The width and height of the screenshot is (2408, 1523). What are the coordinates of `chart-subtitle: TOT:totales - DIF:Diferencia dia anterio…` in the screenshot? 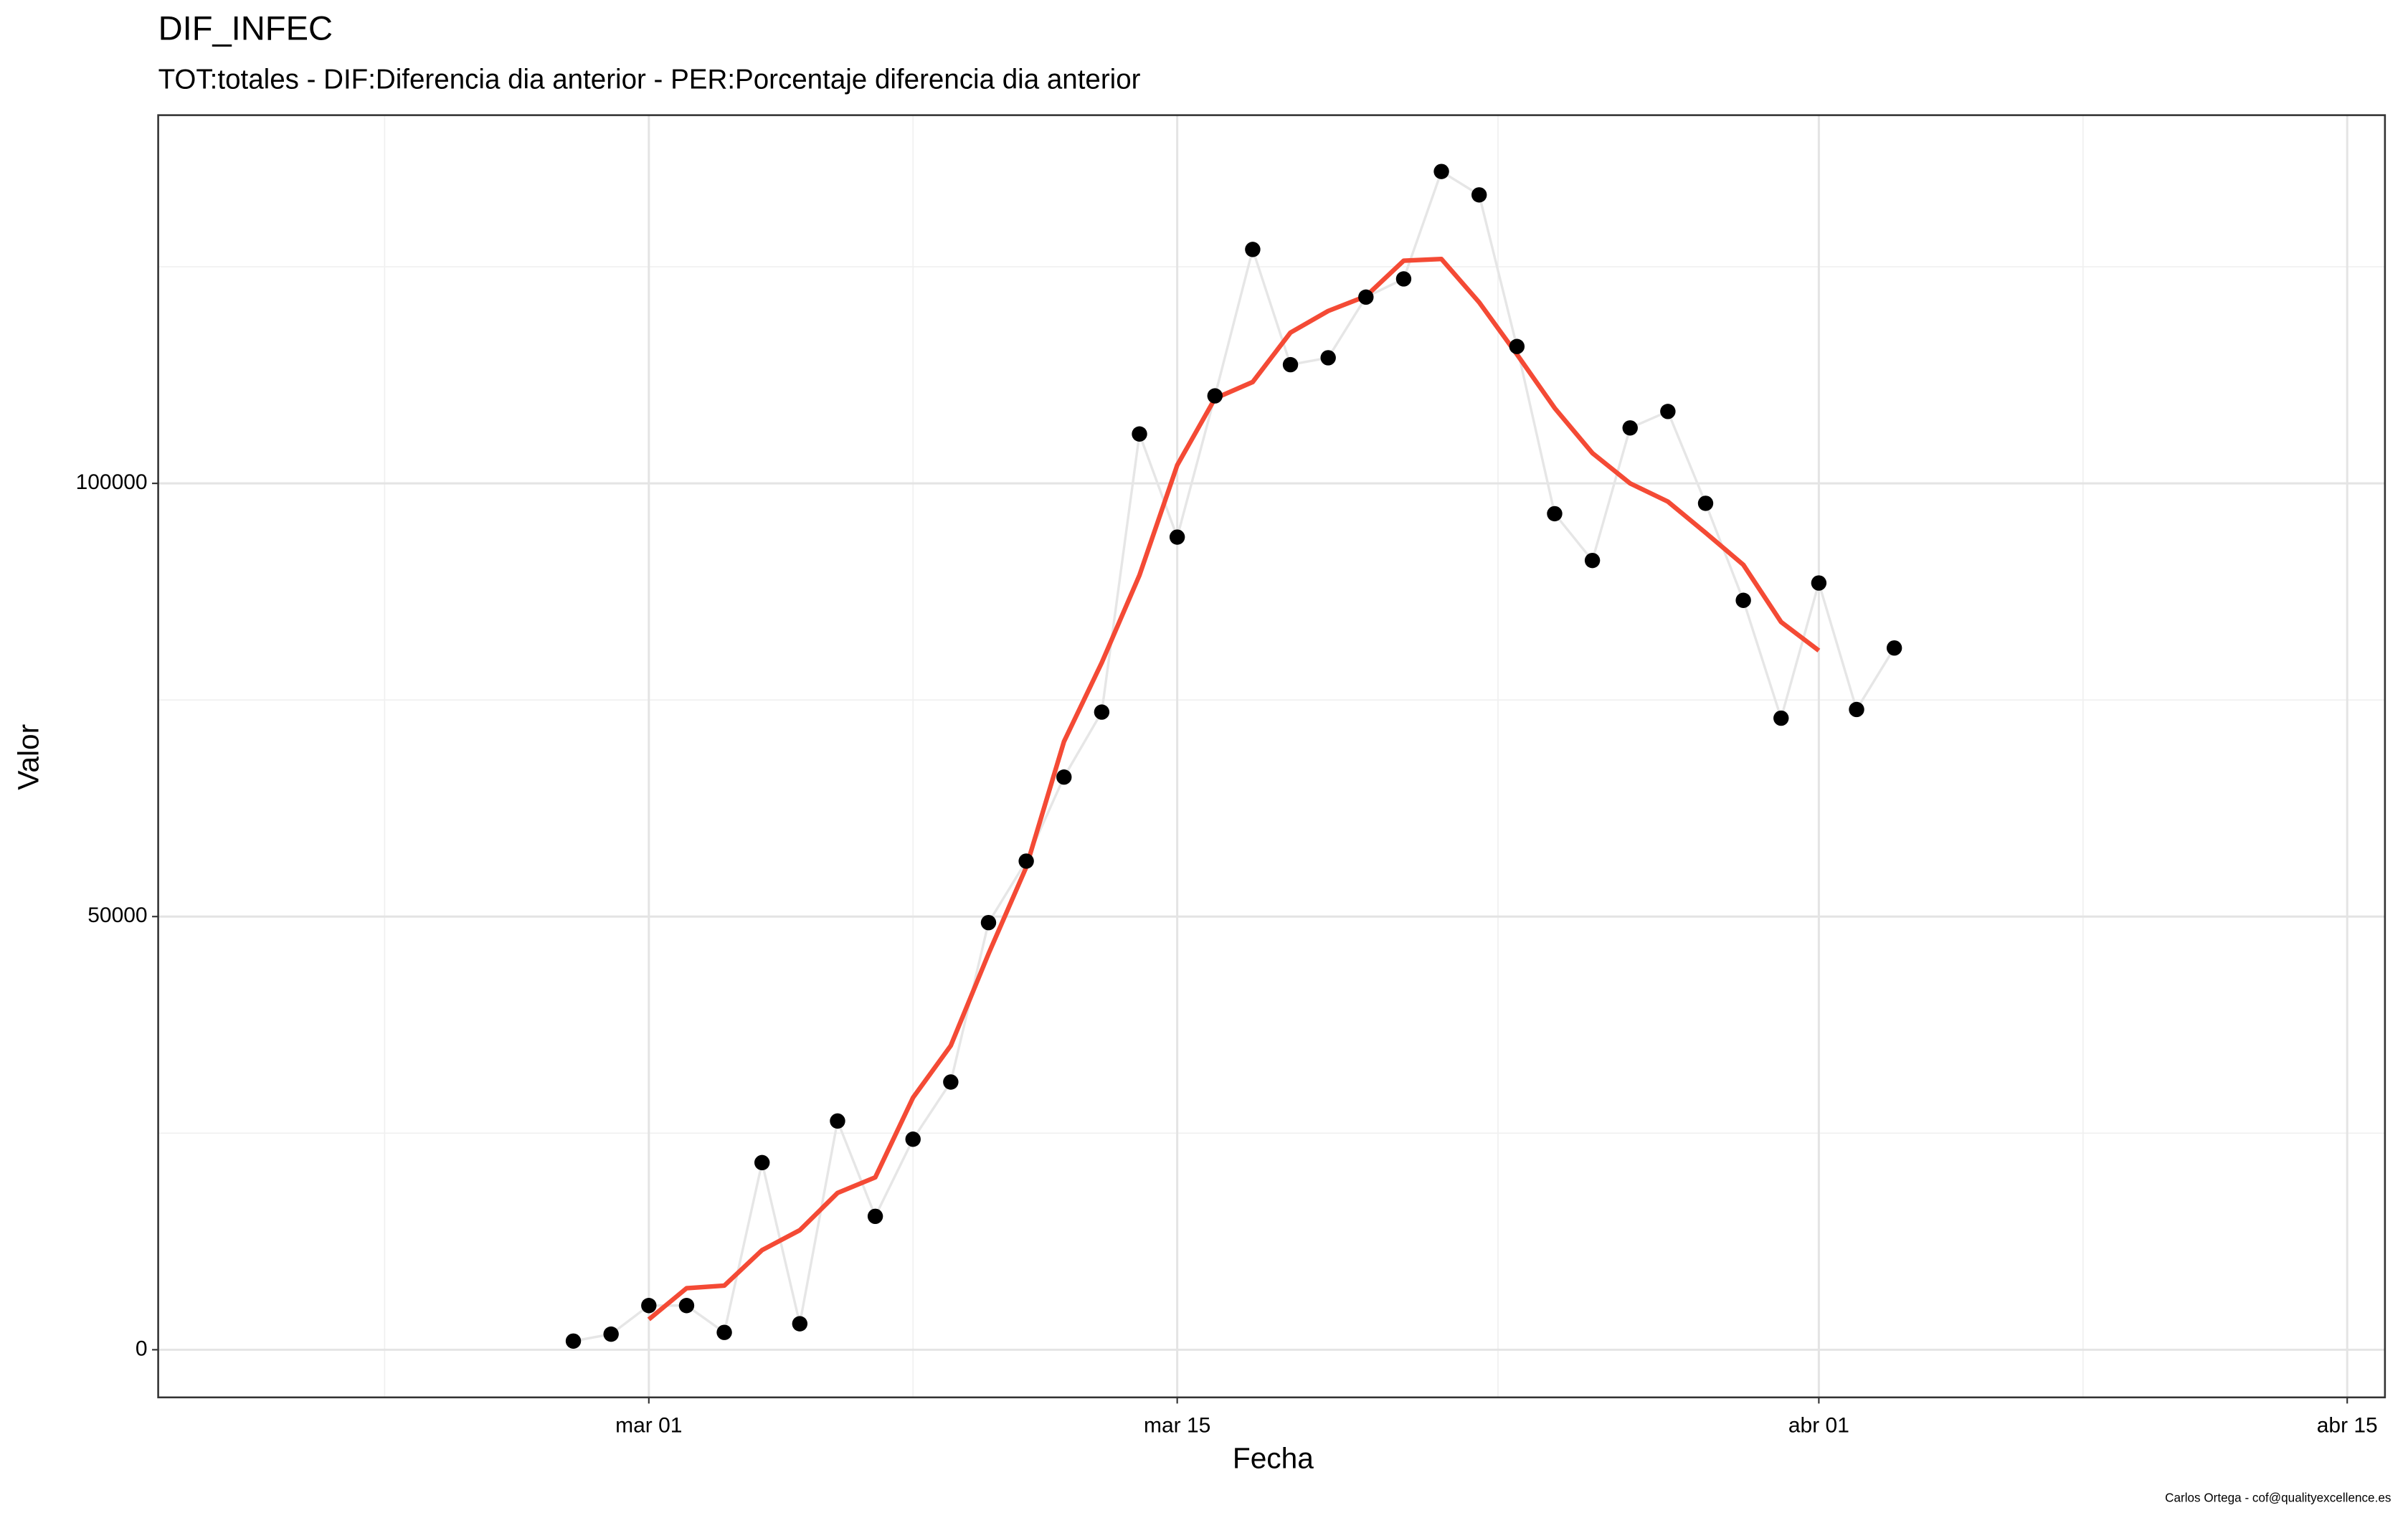 It's located at (649, 80).